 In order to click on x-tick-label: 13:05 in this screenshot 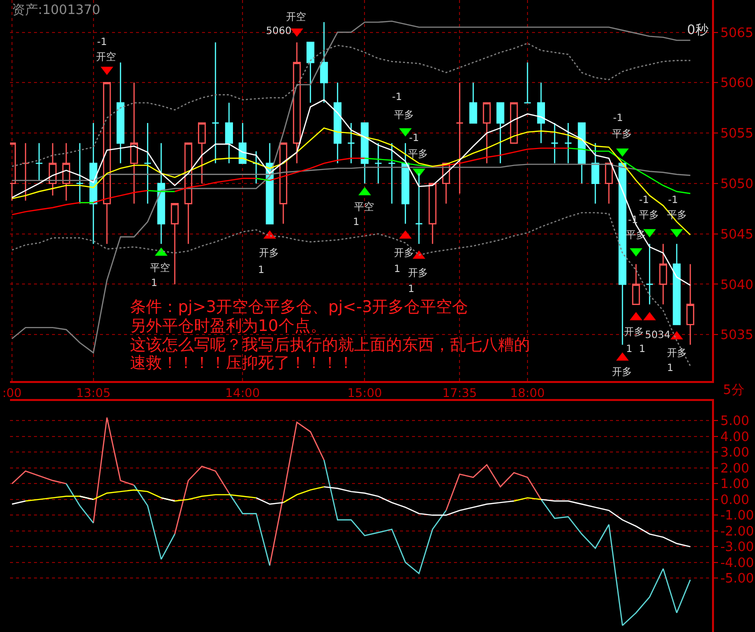, I will do `click(93, 393)`.